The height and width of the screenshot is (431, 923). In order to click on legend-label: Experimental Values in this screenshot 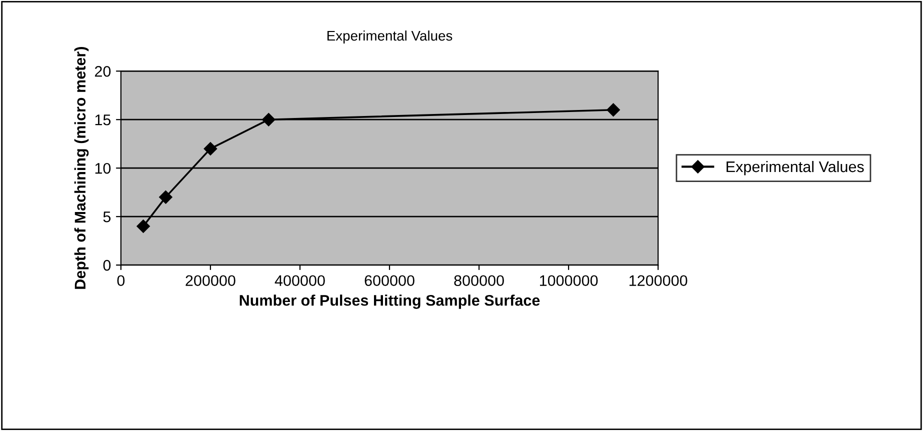, I will do `click(795, 168)`.